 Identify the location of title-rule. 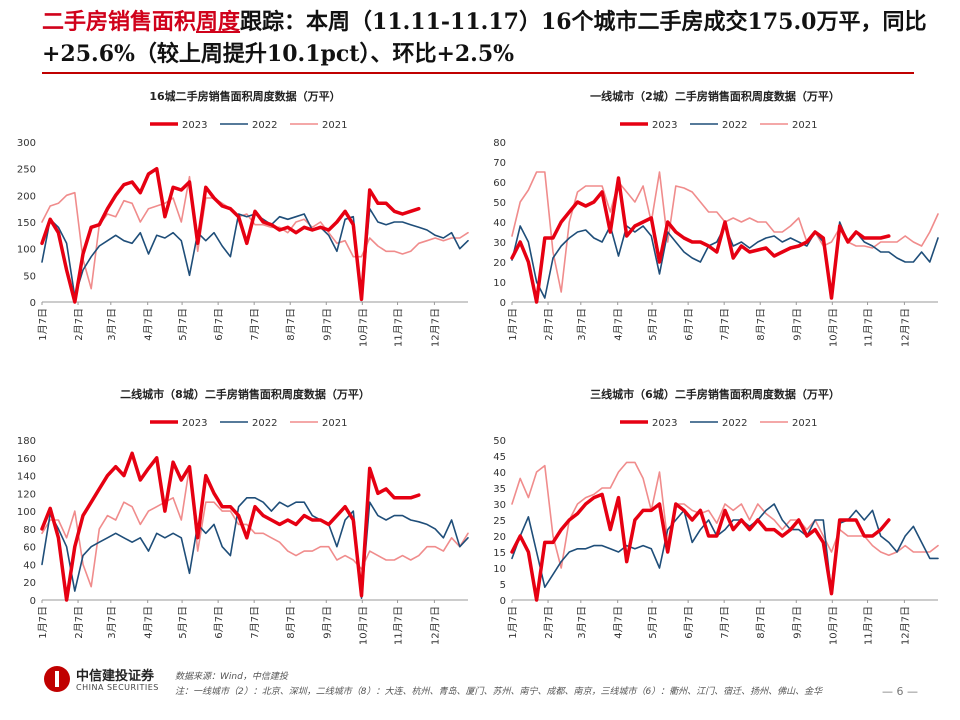
(478, 73).